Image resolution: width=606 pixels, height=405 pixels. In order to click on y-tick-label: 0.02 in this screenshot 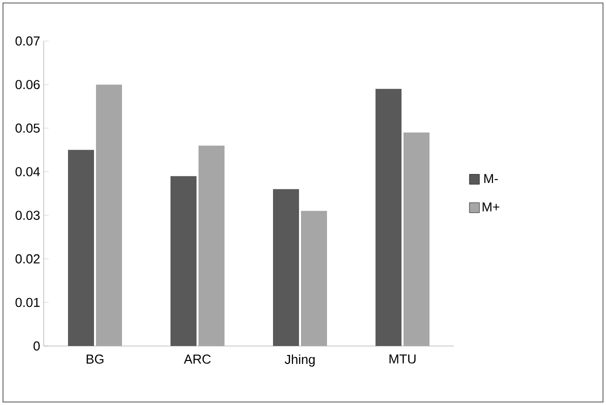, I will do `click(28, 259)`.